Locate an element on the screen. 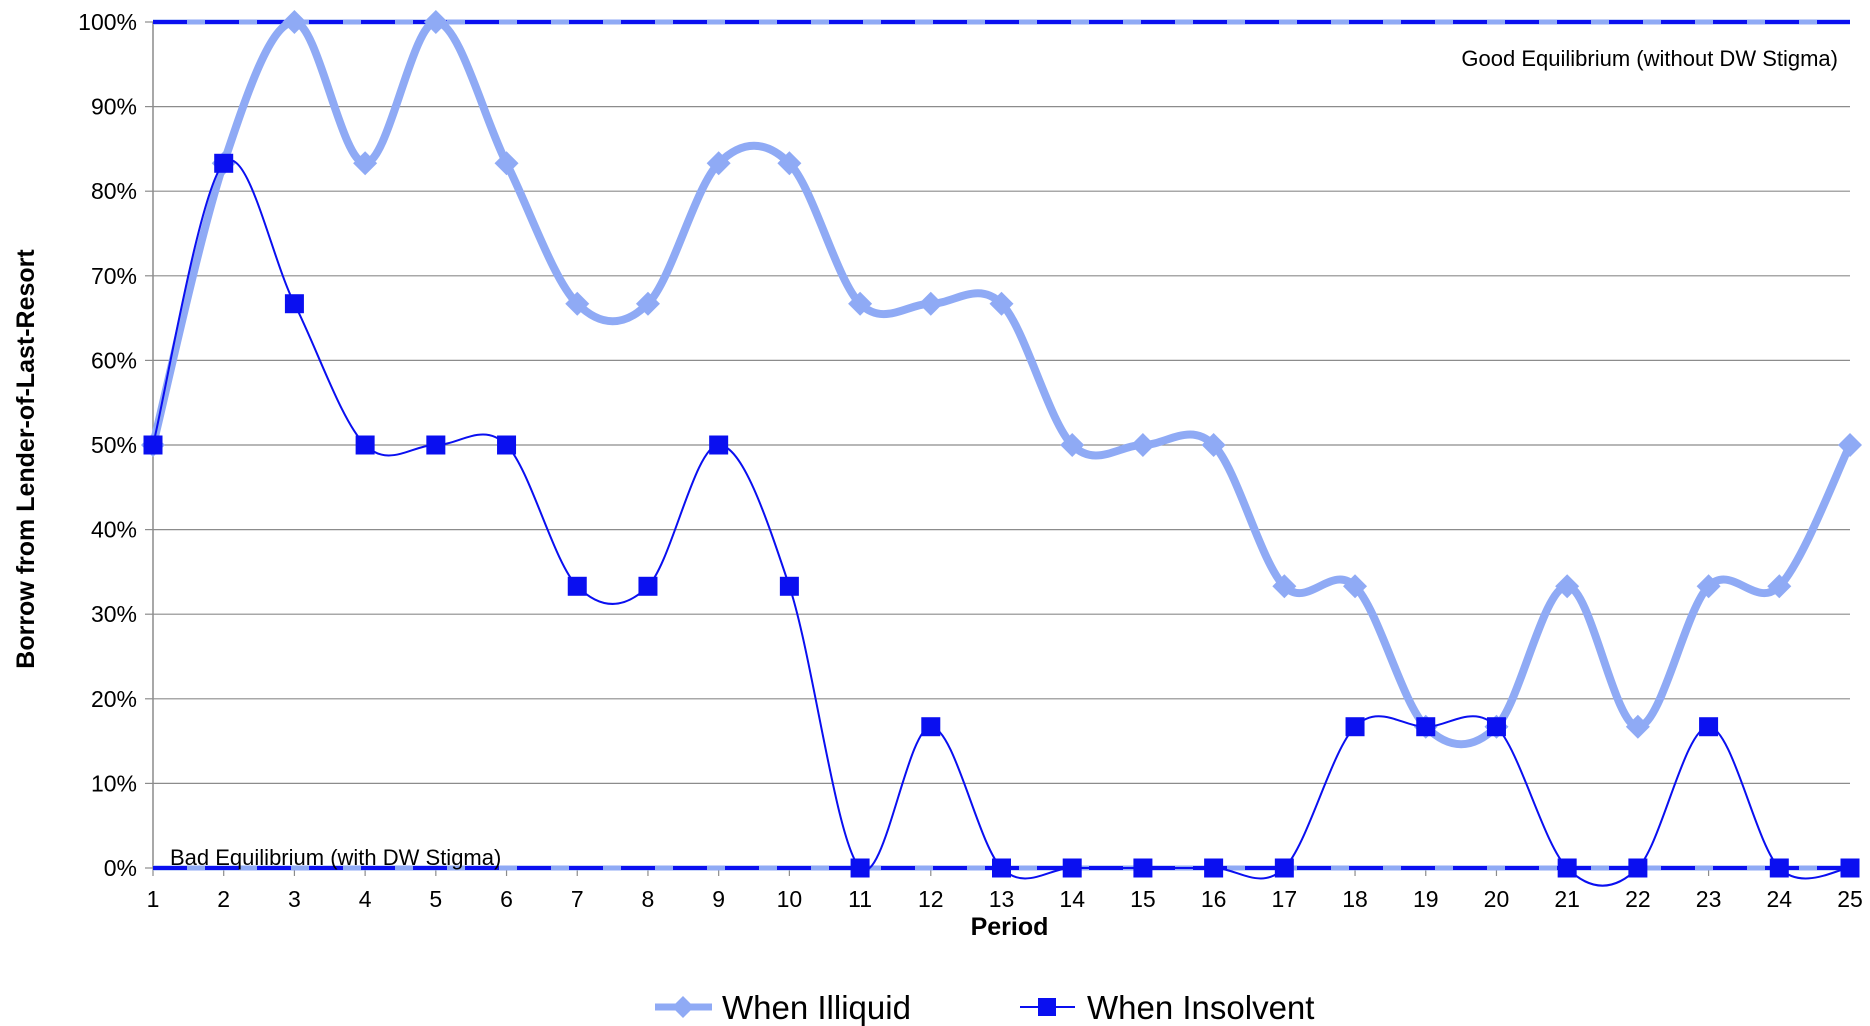 This screenshot has width=1870, height=1026. y-tick-label: 70% is located at coordinates (114, 276).